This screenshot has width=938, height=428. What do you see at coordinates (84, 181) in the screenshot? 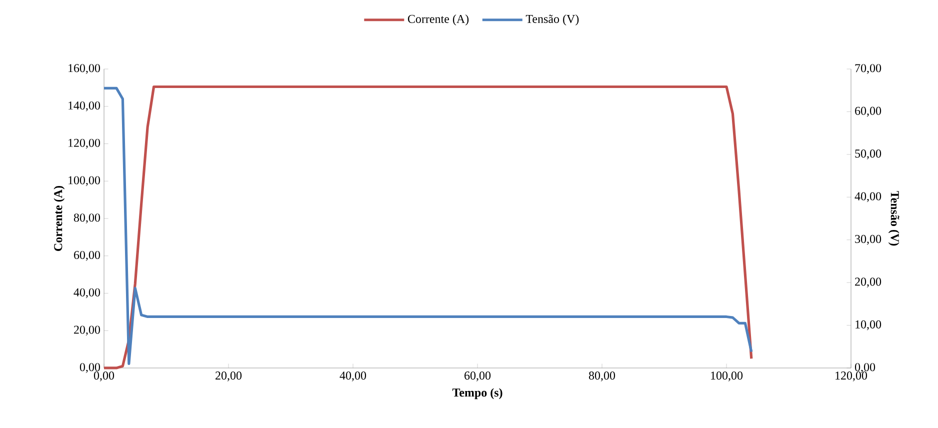
I see `y-tick-label: 100,00` at bounding box center [84, 181].